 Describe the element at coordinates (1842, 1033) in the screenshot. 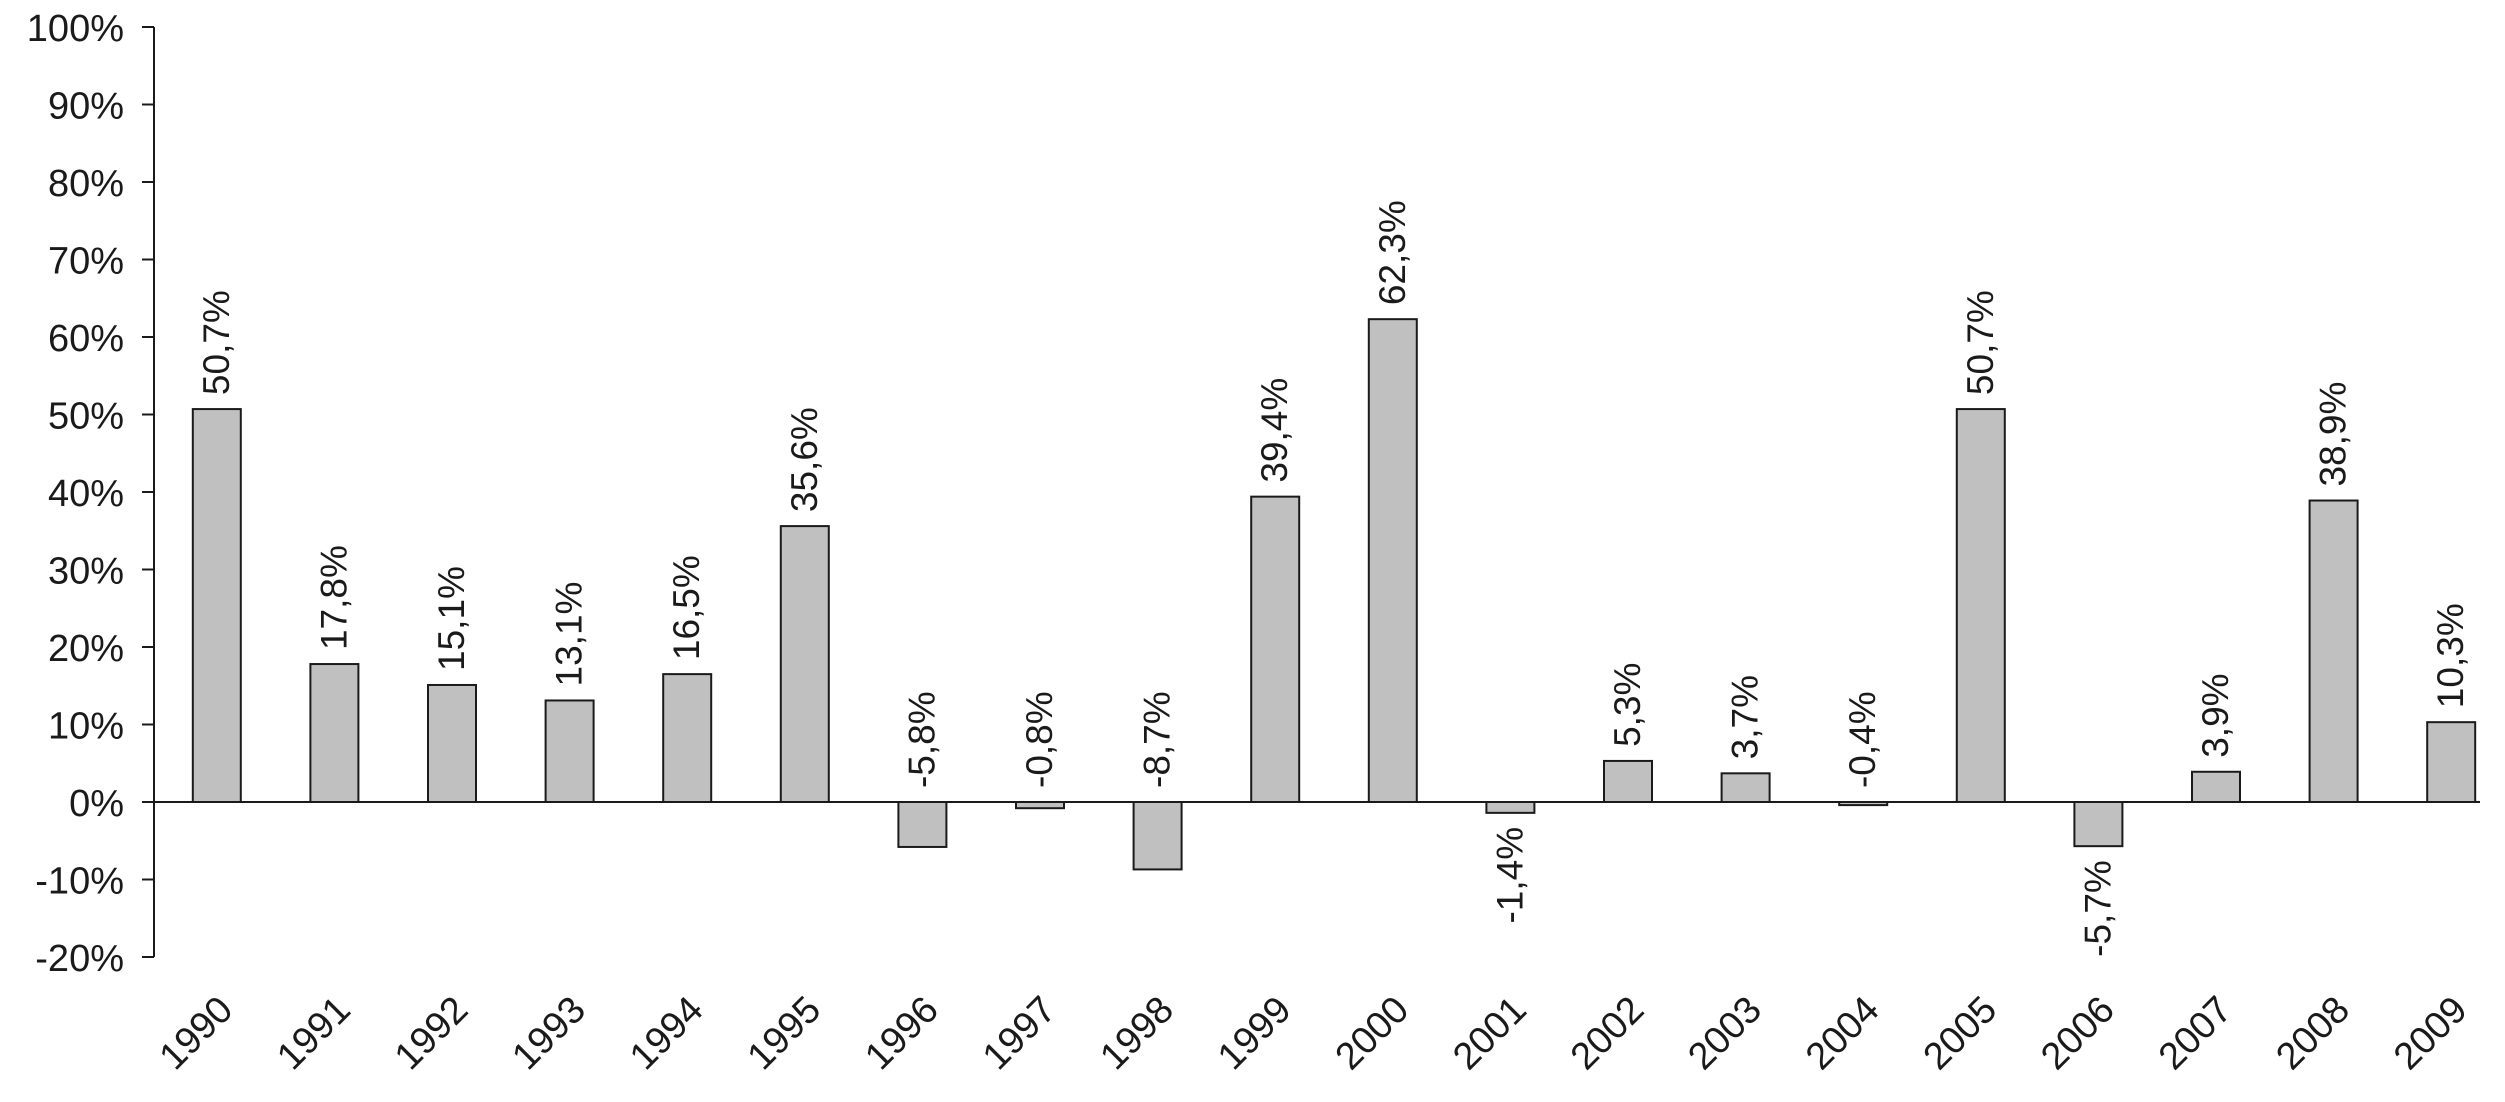

I see `x-tick-label: 2004` at that location.